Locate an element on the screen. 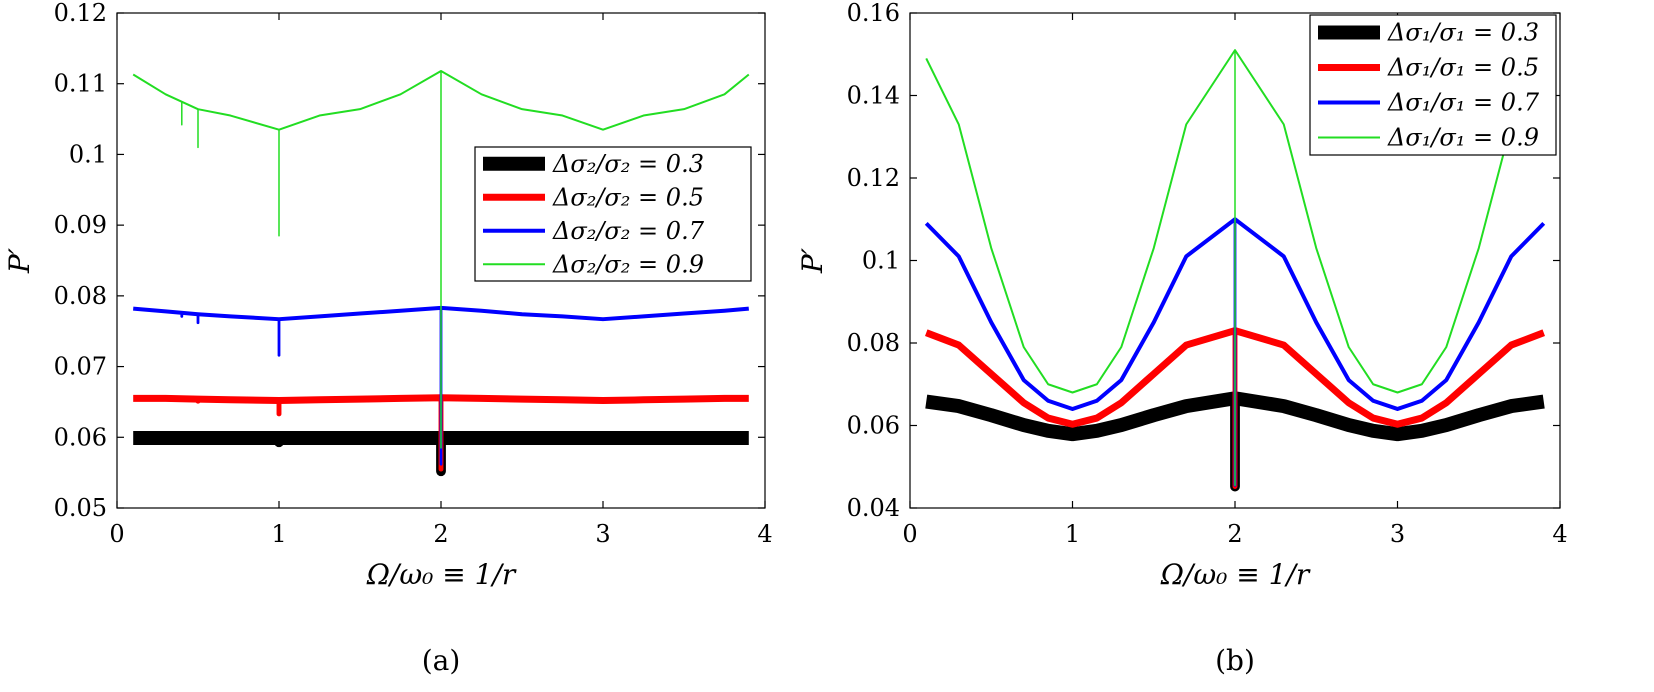 This screenshot has height=692, width=1654. y-tick-label: 0.16 is located at coordinates (873, 13).